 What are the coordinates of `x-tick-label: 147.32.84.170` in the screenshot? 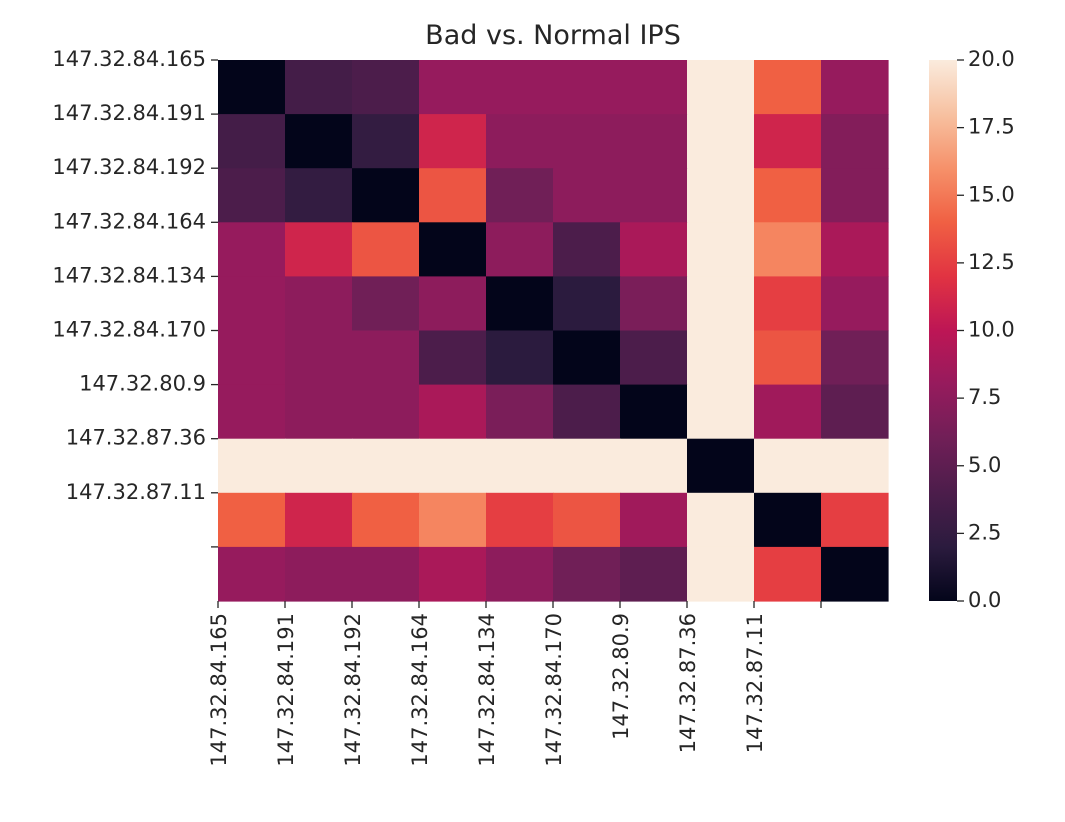 It's located at (554, 690).